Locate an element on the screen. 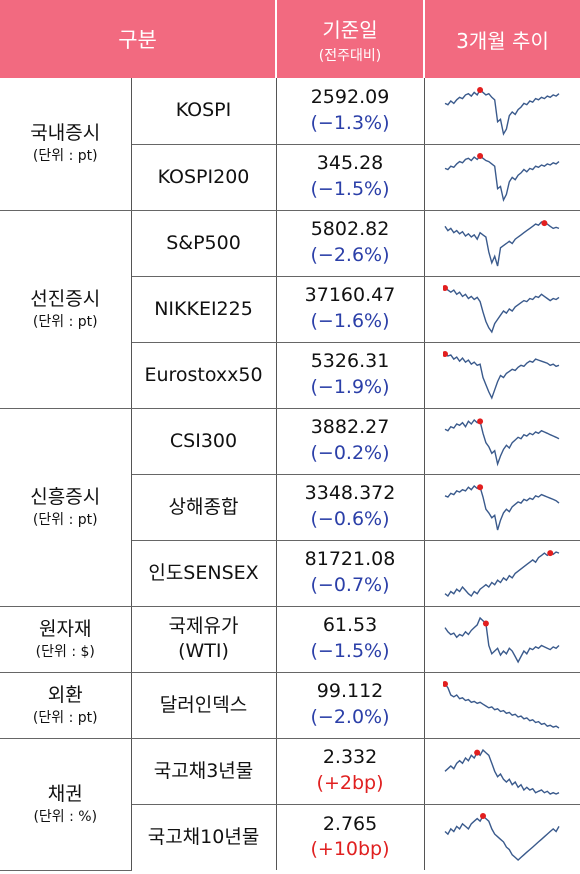 This screenshot has width=580, height=874. index-name: KOSPI200 is located at coordinates (204, 177).